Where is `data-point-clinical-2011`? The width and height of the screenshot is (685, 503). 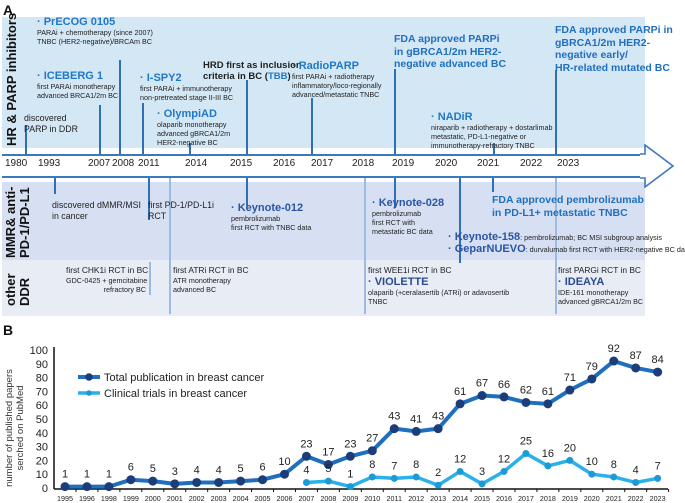 data-point-clinical-2011 is located at coordinates (394, 478).